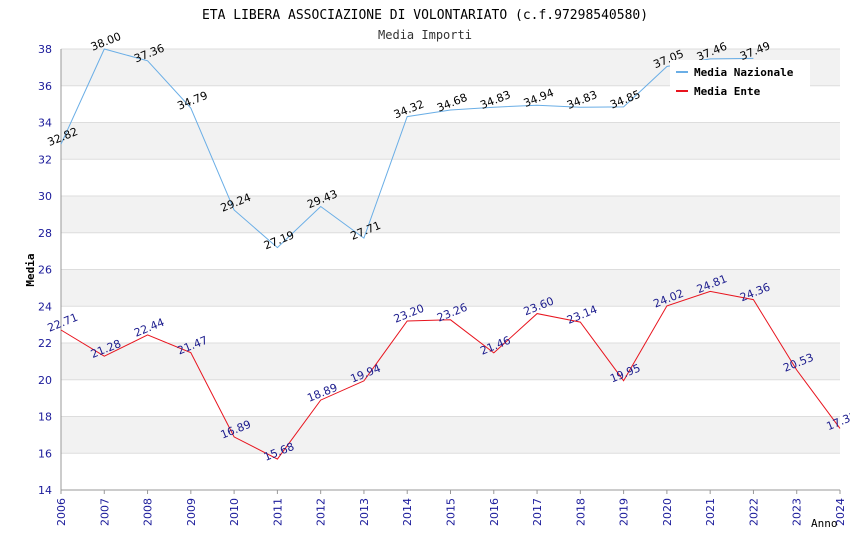 The image size is (850, 550). Describe the element at coordinates (45, 453) in the screenshot. I see `y-tick-label: 16` at that location.